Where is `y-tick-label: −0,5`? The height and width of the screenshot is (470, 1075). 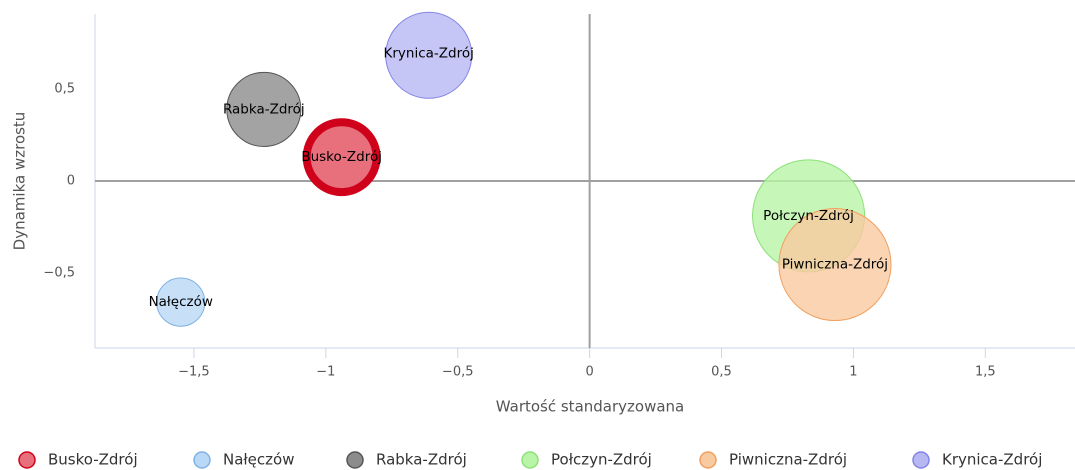
y-tick-label: −0,5 is located at coordinates (59, 272).